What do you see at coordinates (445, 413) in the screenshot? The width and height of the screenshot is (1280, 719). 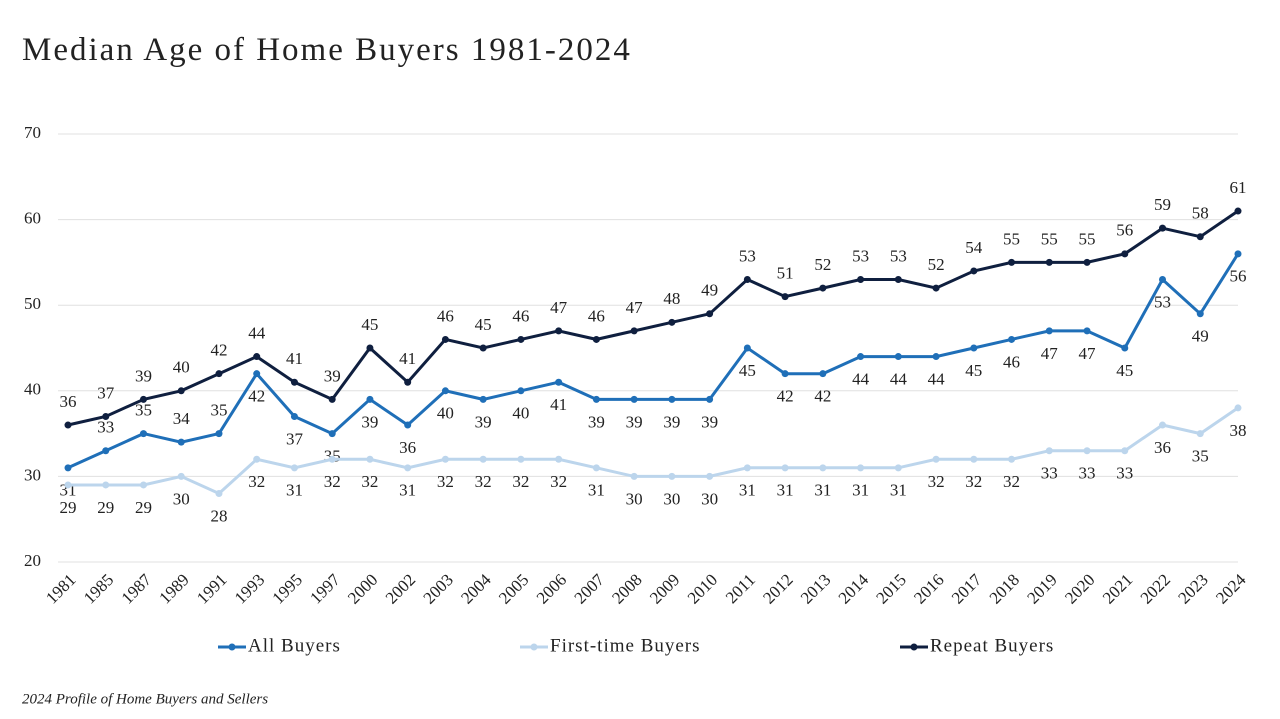 I see `data-label: 40` at bounding box center [445, 413].